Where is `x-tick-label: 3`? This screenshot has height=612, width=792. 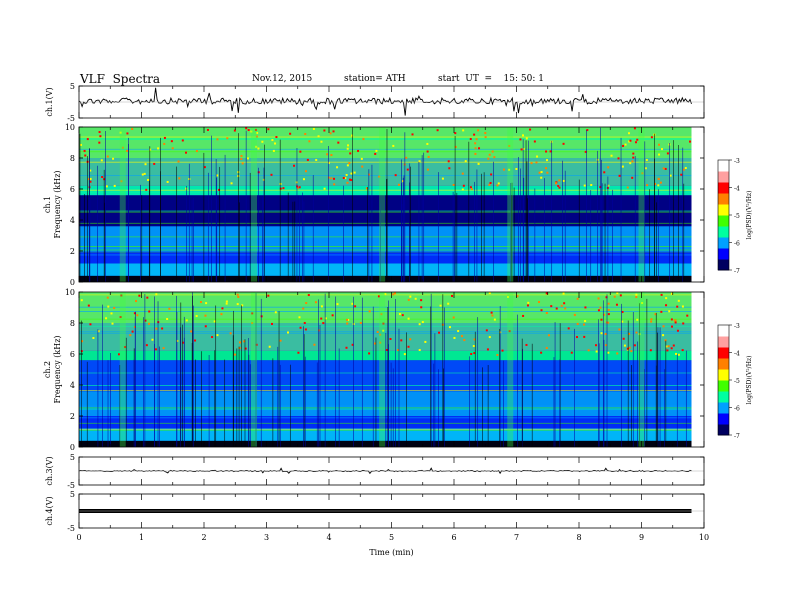
x-tick-label: 3 is located at coordinates (266, 537).